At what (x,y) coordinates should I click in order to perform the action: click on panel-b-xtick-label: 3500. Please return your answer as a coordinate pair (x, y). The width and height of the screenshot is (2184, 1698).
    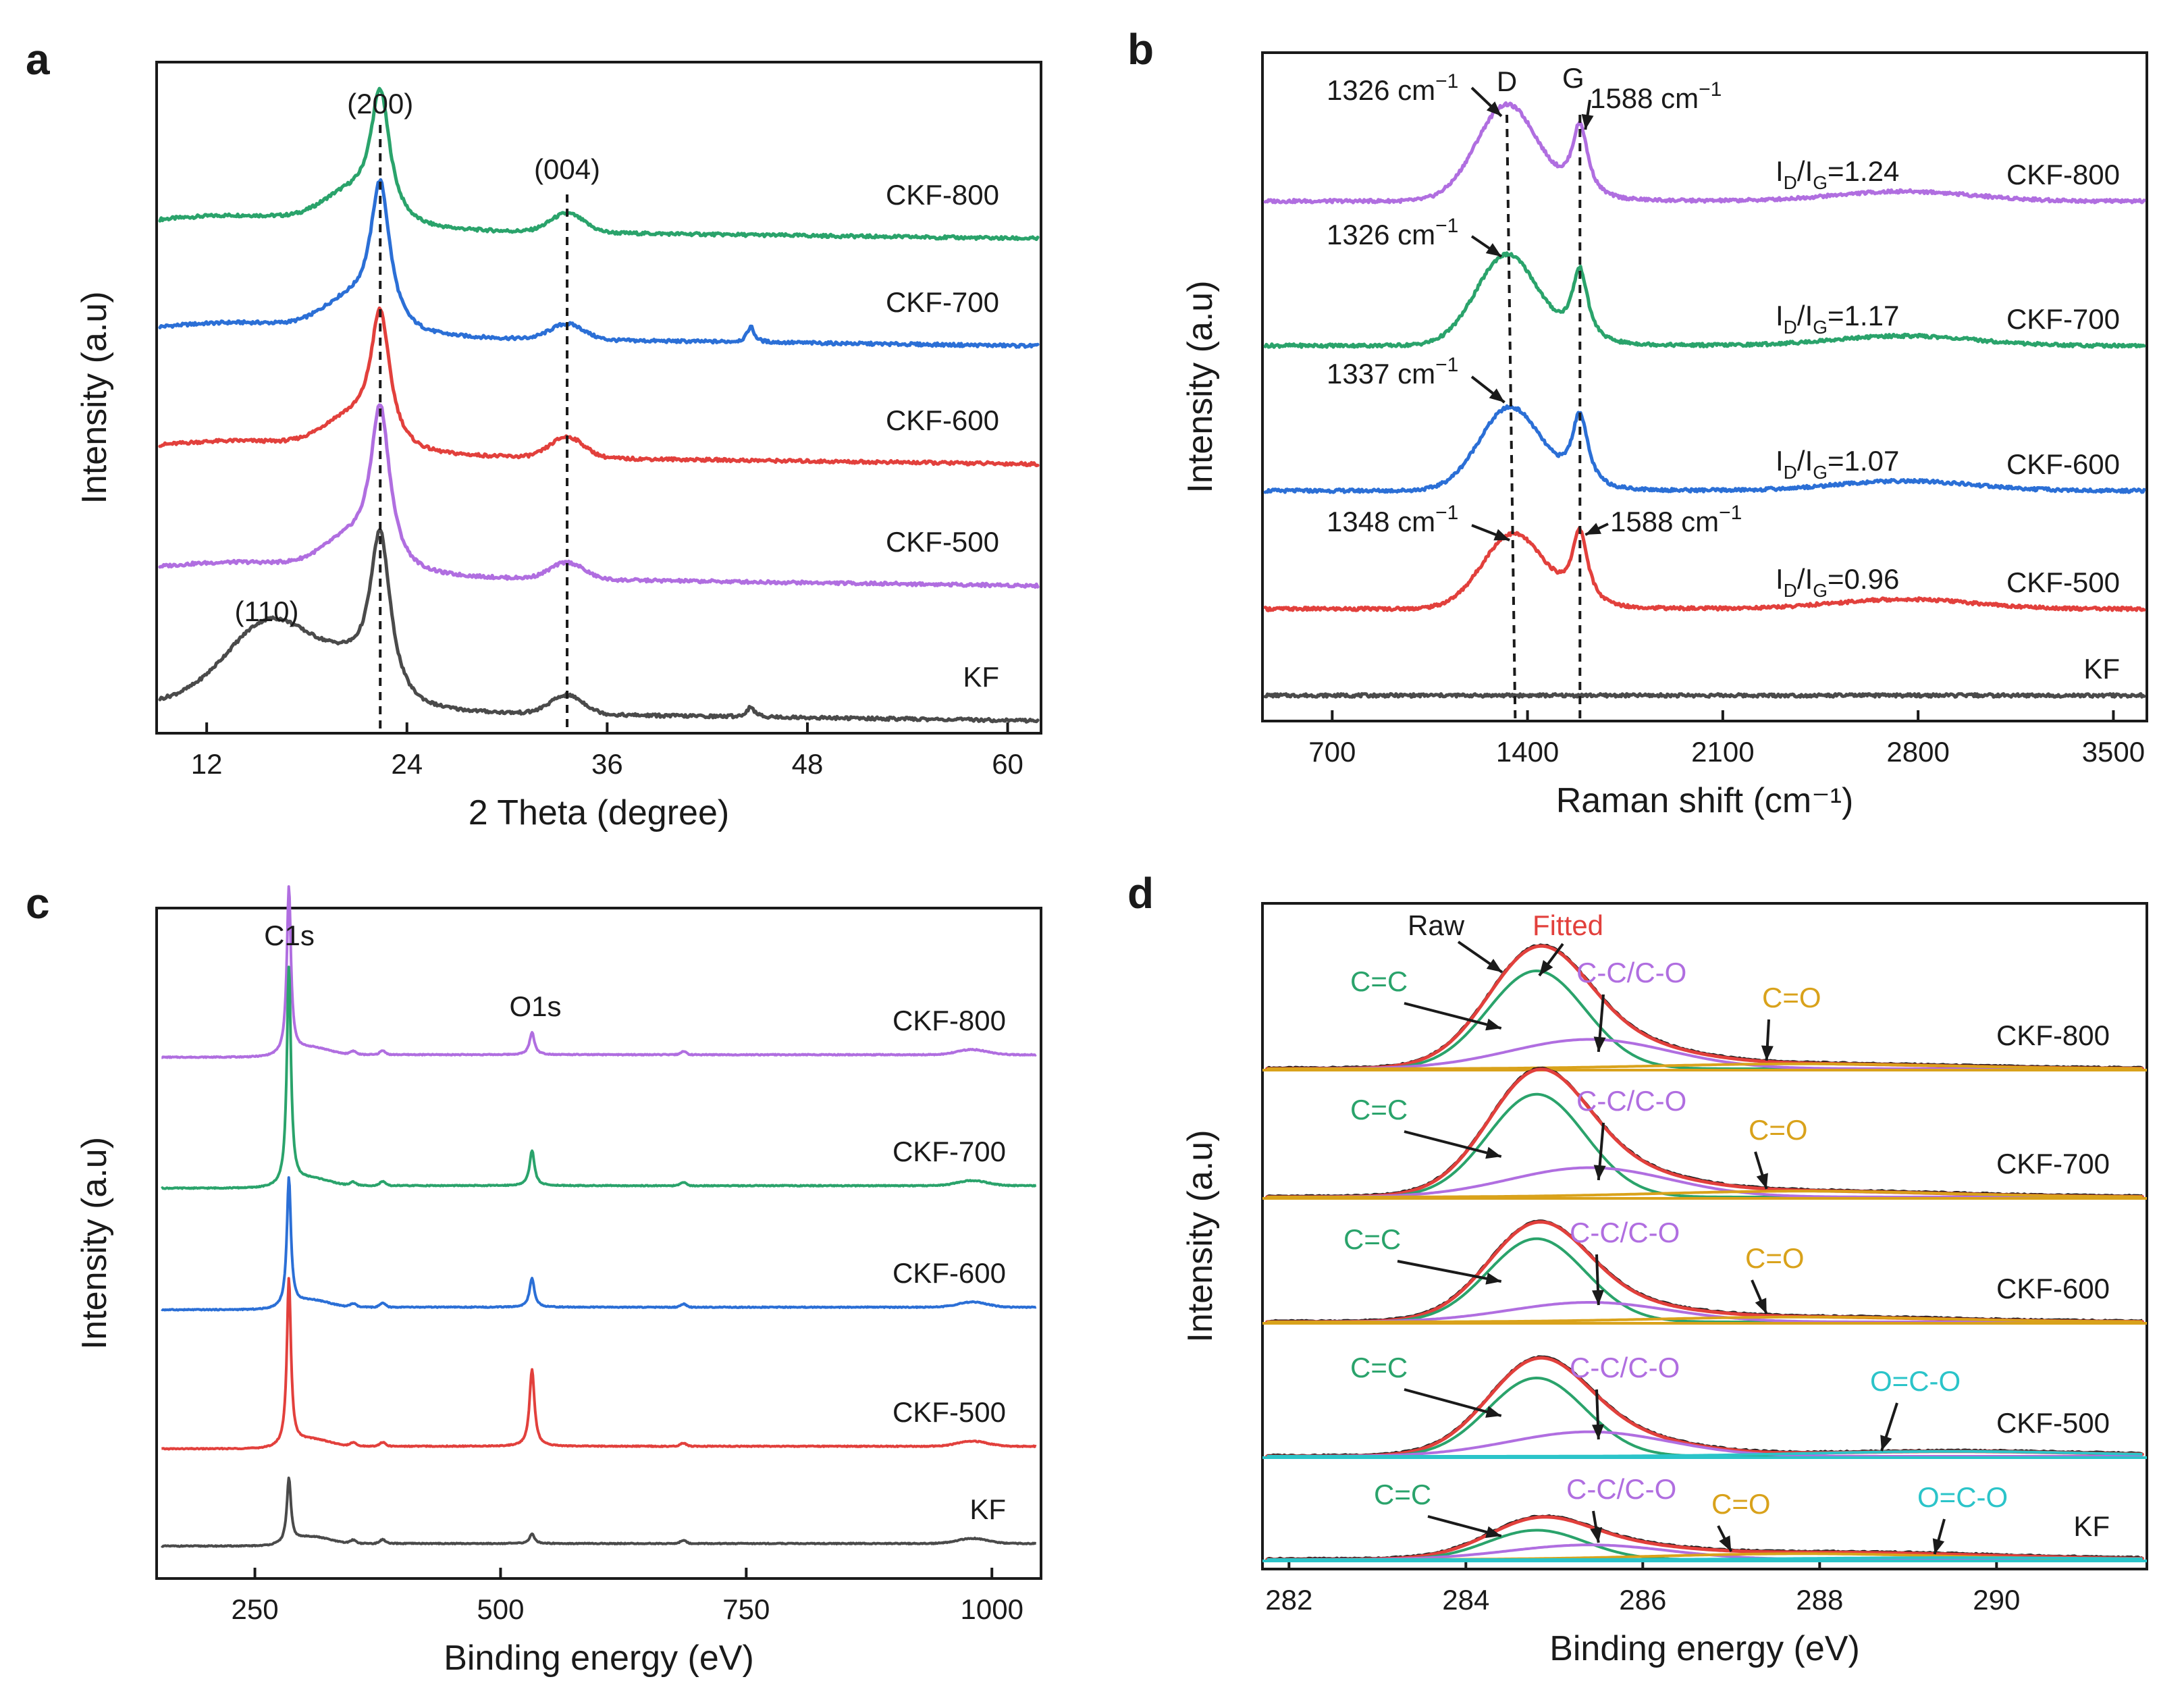
    Looking at the image, I should click on (2113, 752).